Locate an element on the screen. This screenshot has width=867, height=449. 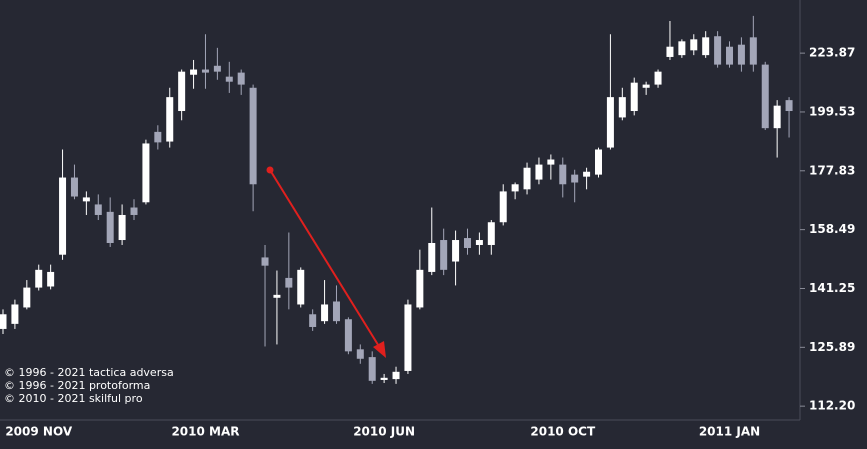
x-tick-label: 2011 JAN is located at coordinates (729, 432).